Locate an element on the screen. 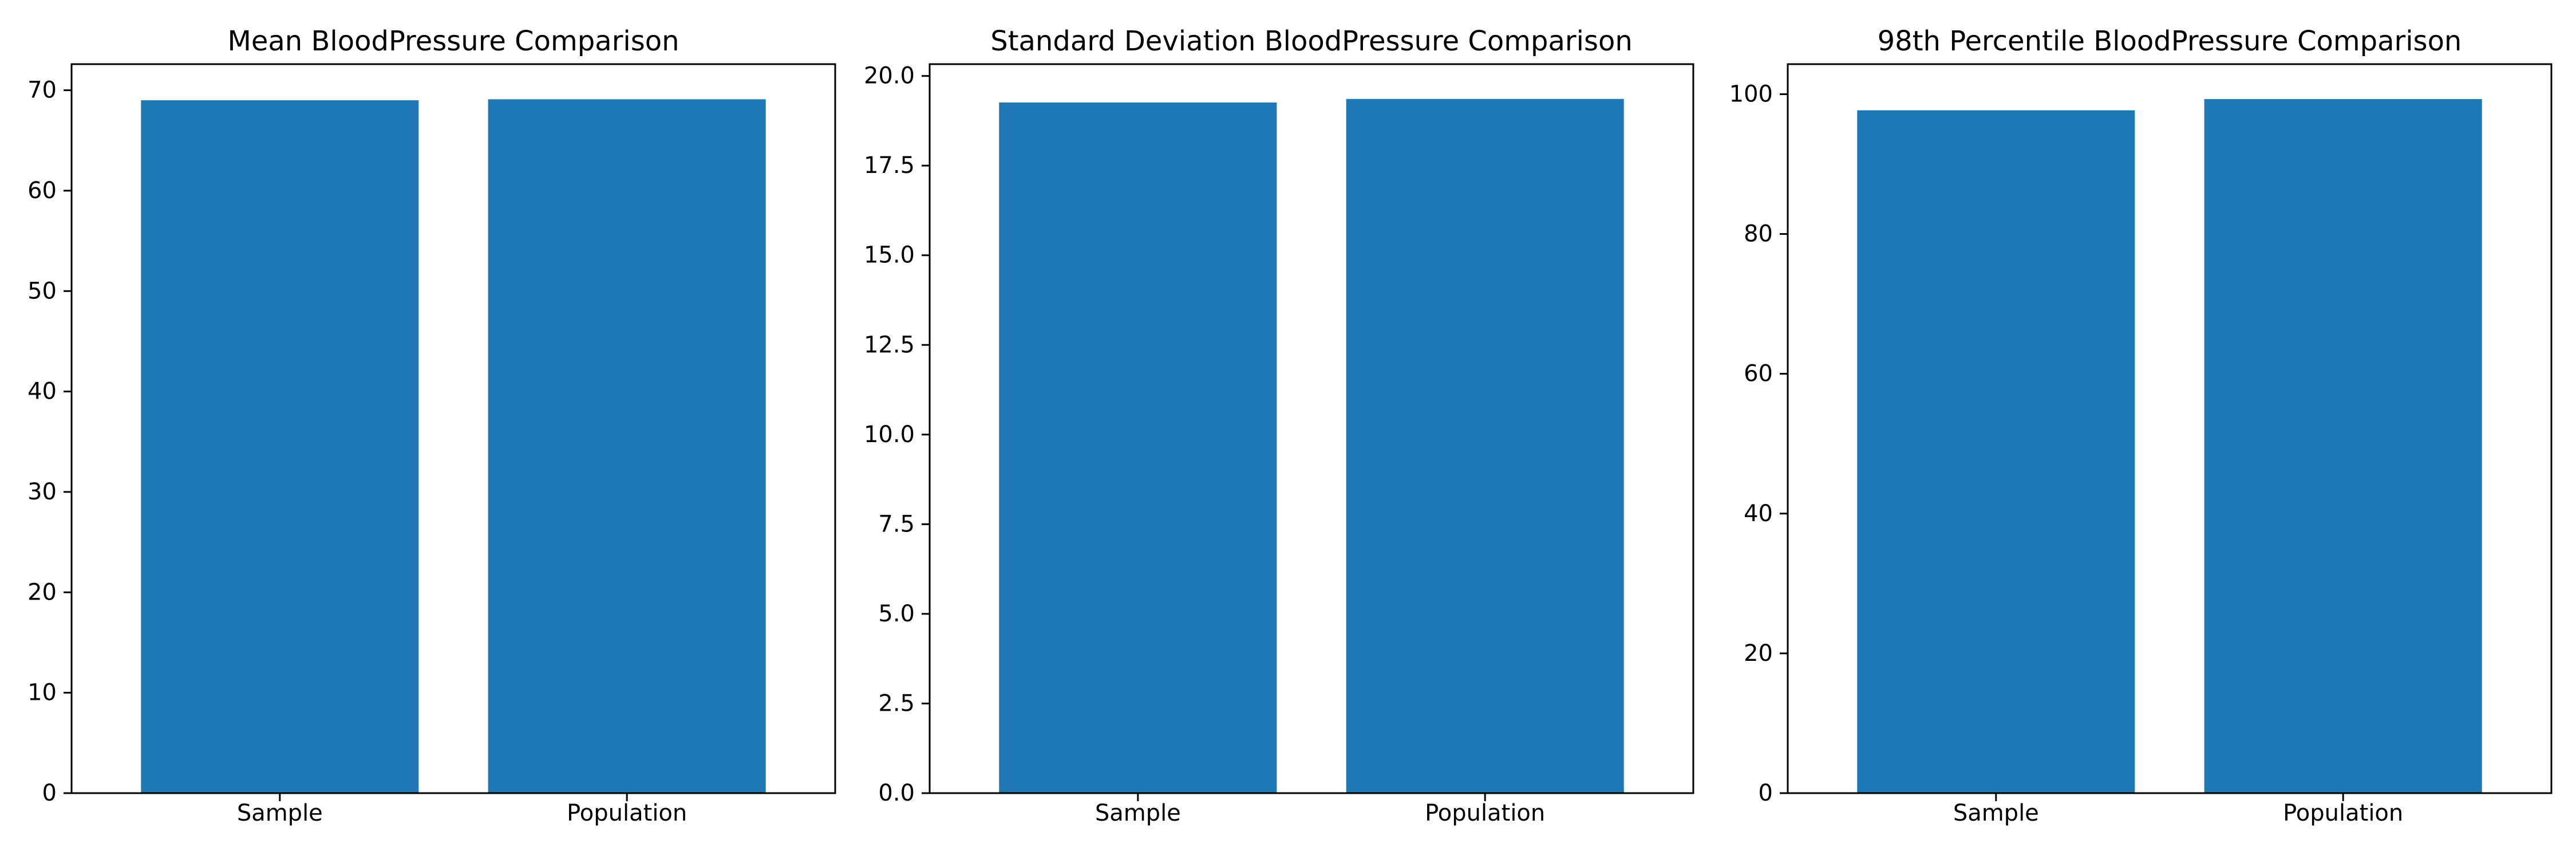 The width and height of the screenshot is (2576, 859). y-tick-label: 100 is located at coordinates (1751, 94).